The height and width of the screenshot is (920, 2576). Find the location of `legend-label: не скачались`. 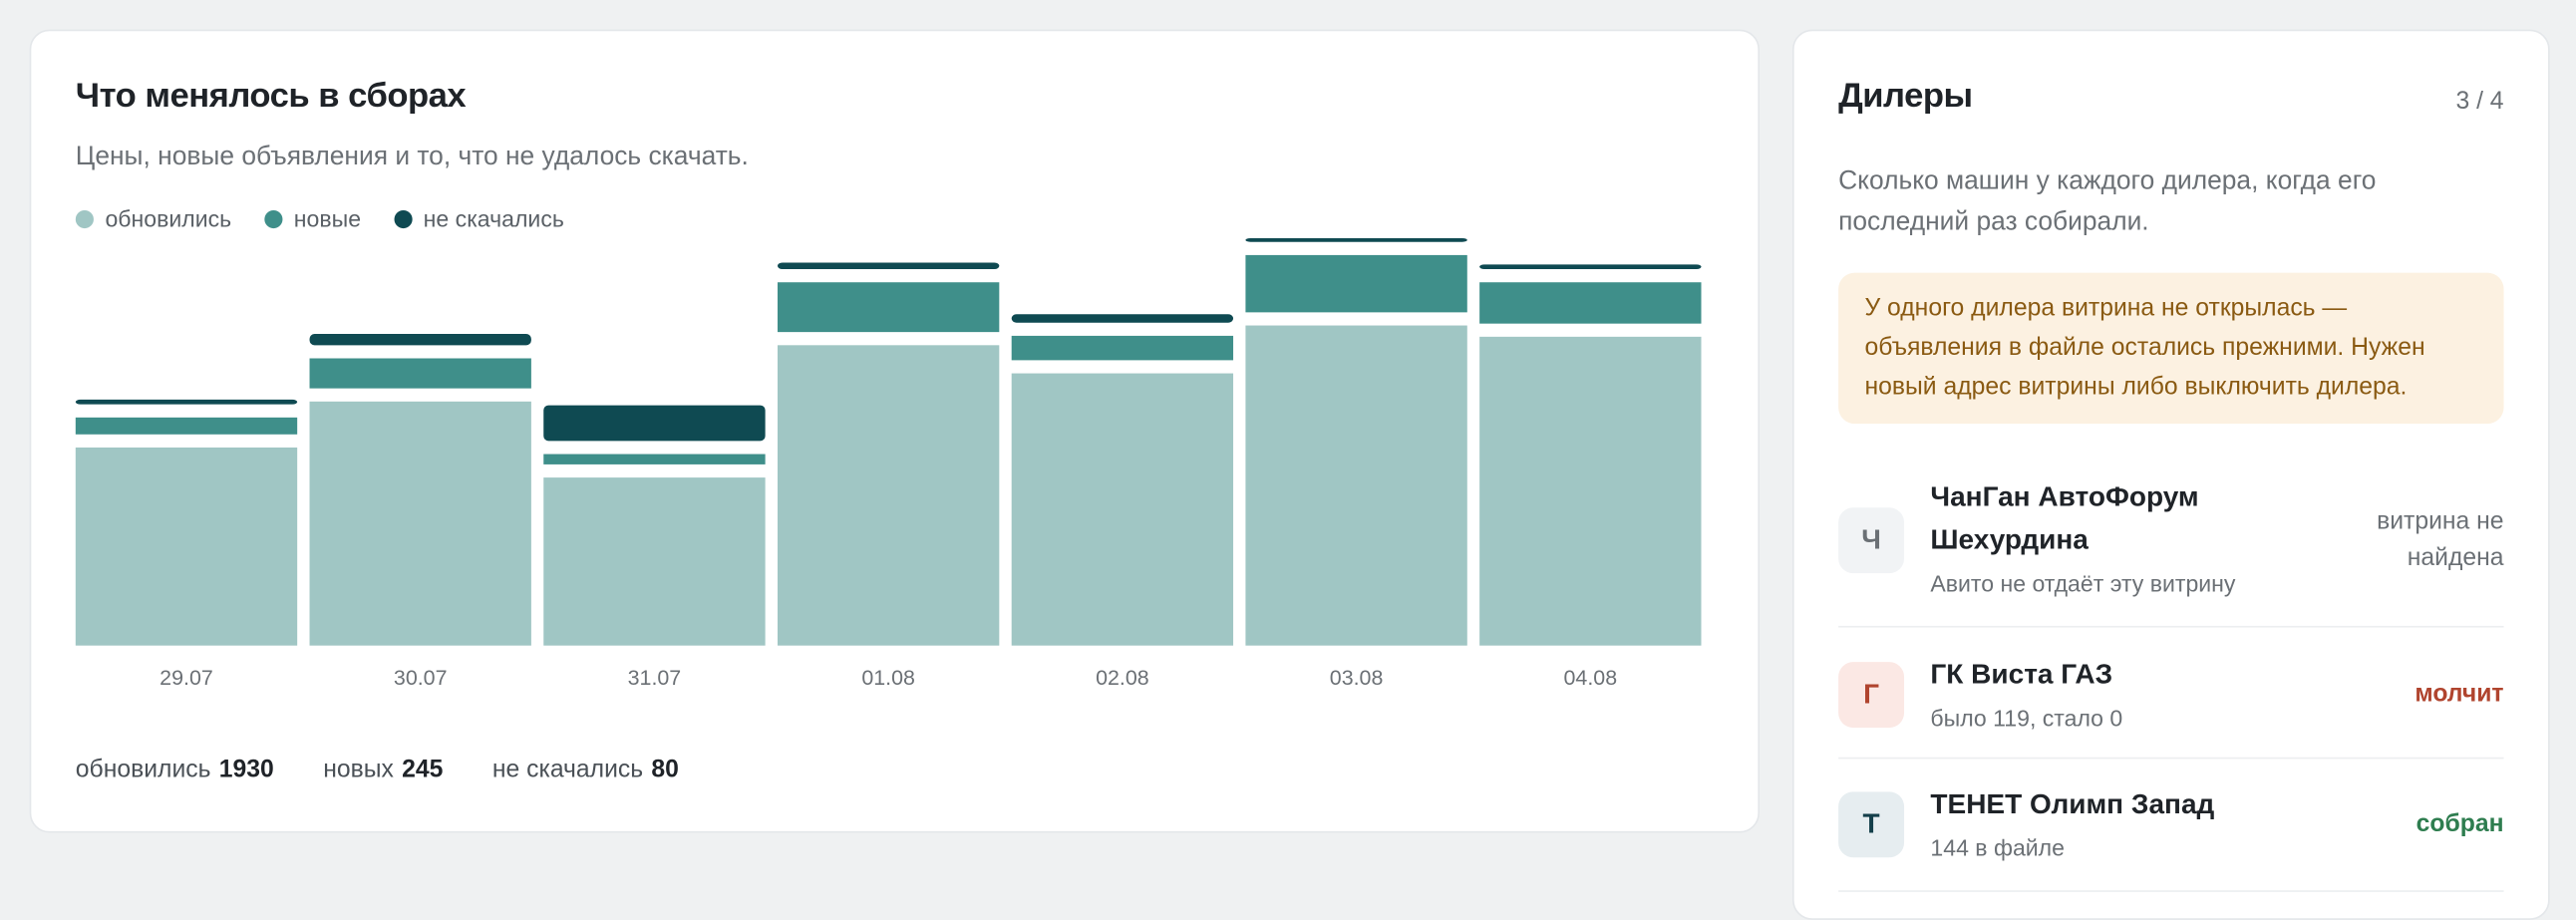

legend-label: не скачались is located at coordinates (493, 218).